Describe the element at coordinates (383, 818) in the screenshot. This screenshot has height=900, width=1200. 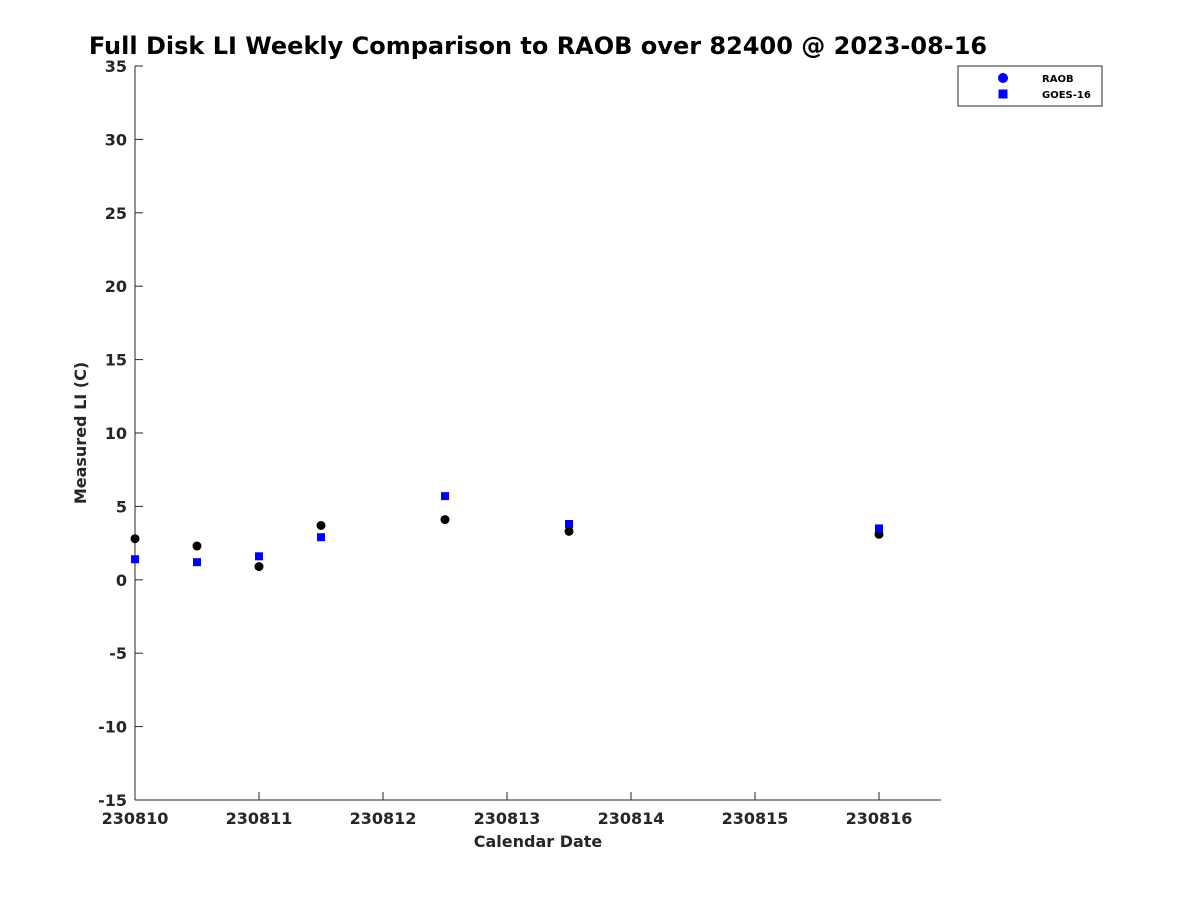
I see `x-tick-label: 230812` at that location.